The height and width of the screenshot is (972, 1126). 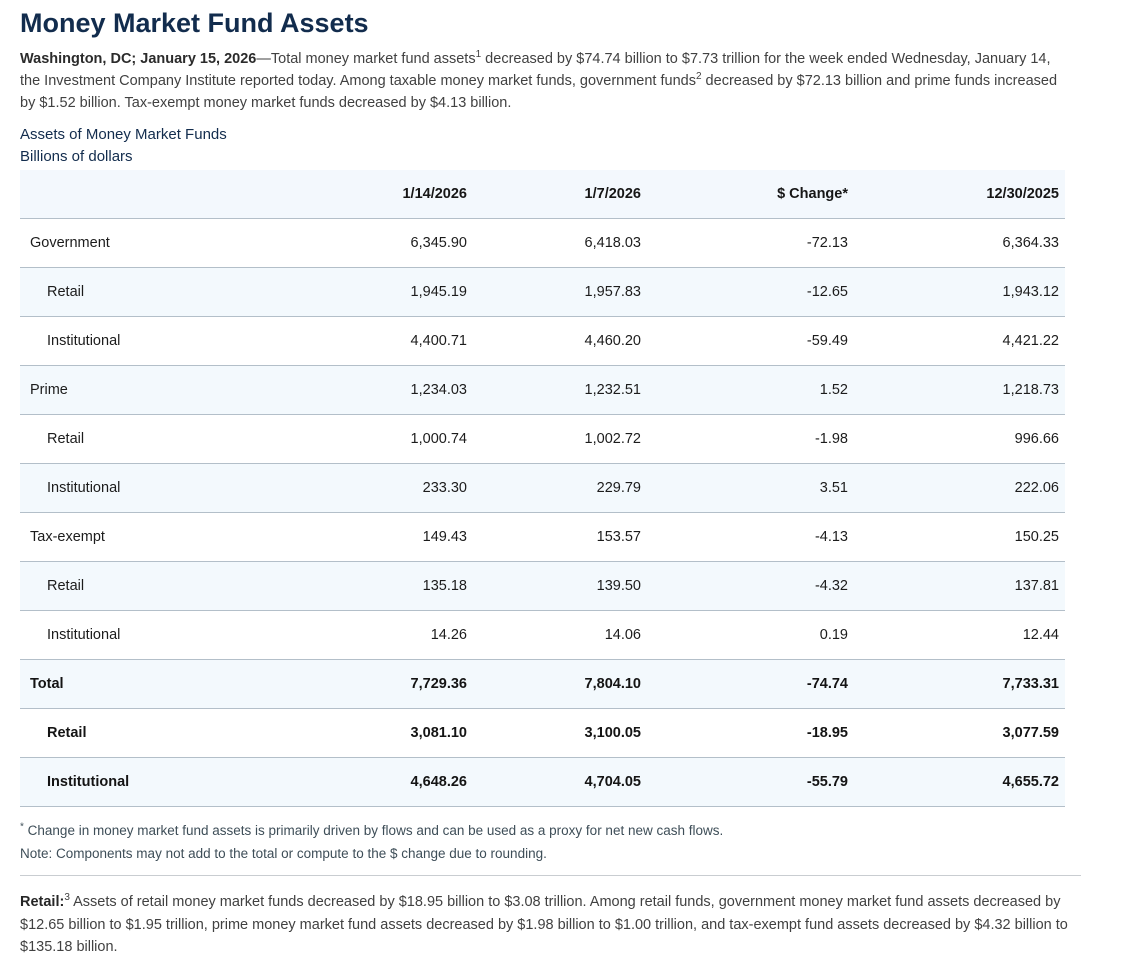 I want to click on cell-value: 135.18, so click(x=444, y=586).